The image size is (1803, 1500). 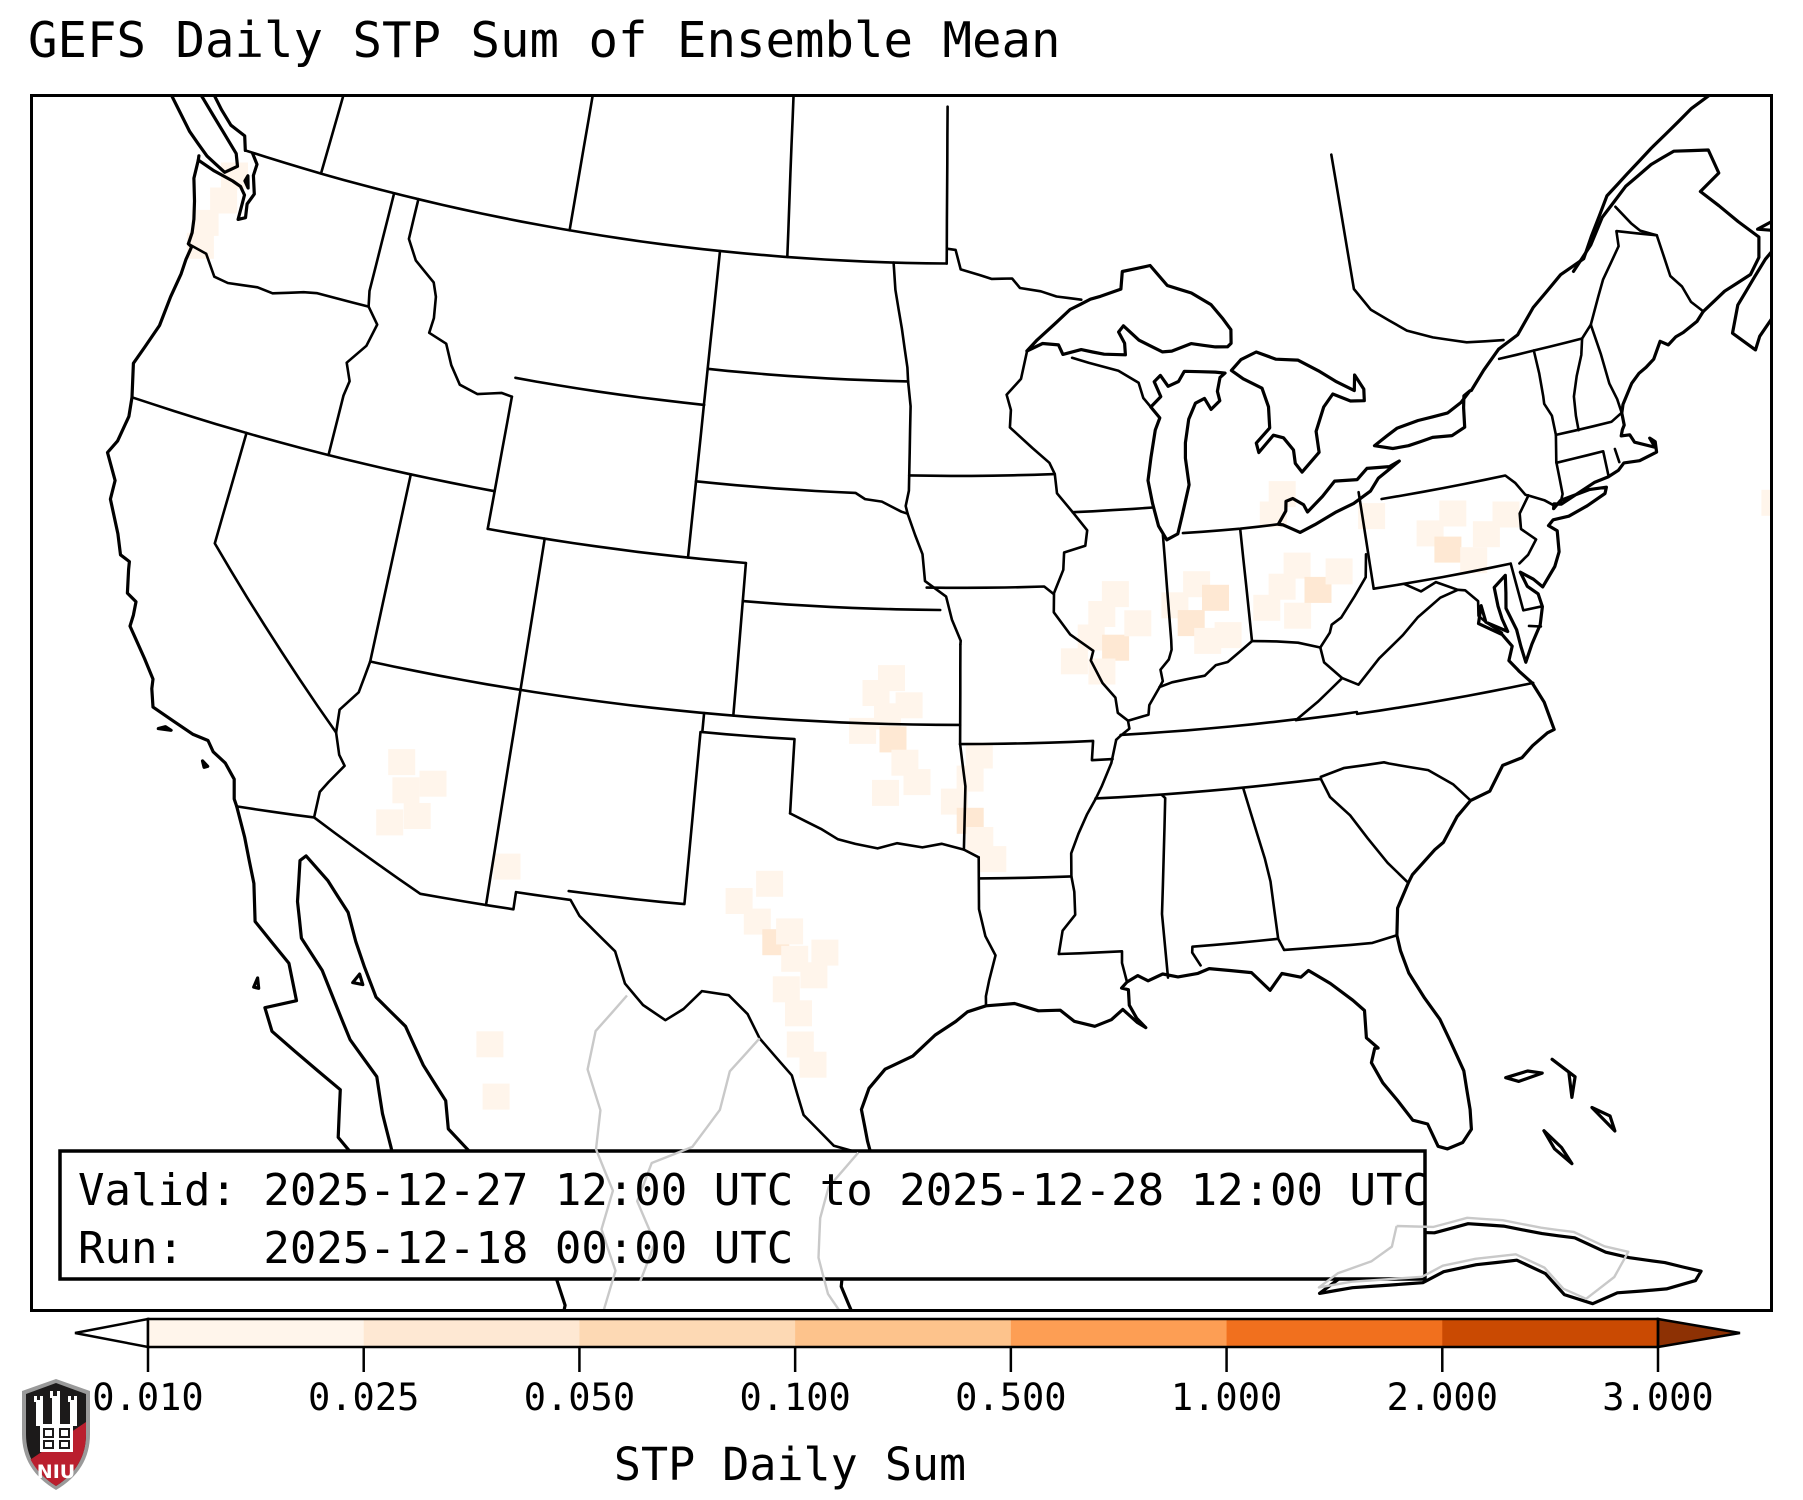 I want to click on run-line: Run: 2025-12-18 00:00 UTC, so click(x=436, y=1248).